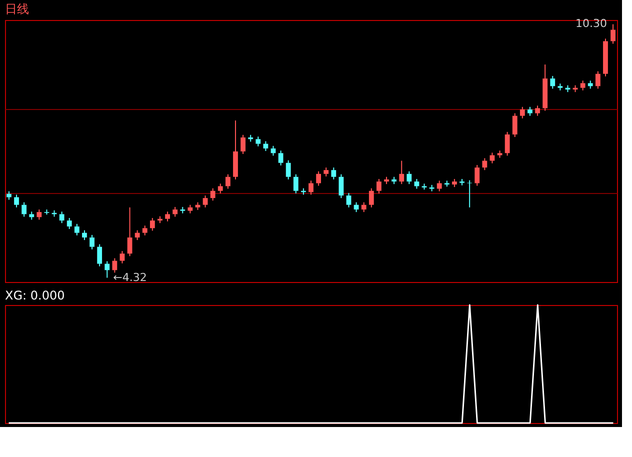 The width and height of the screenshot is (632, 457). I want to click on chart-title: XG: 0.000, so click(35, 295).